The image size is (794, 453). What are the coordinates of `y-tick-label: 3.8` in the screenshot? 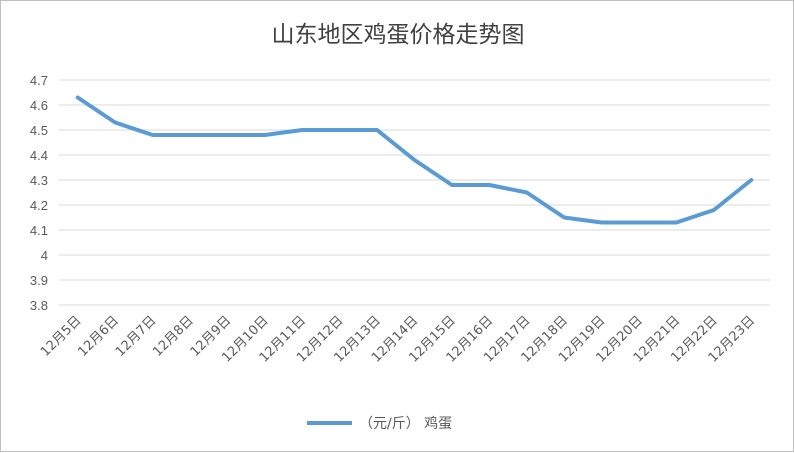 It's located at (39, 305).